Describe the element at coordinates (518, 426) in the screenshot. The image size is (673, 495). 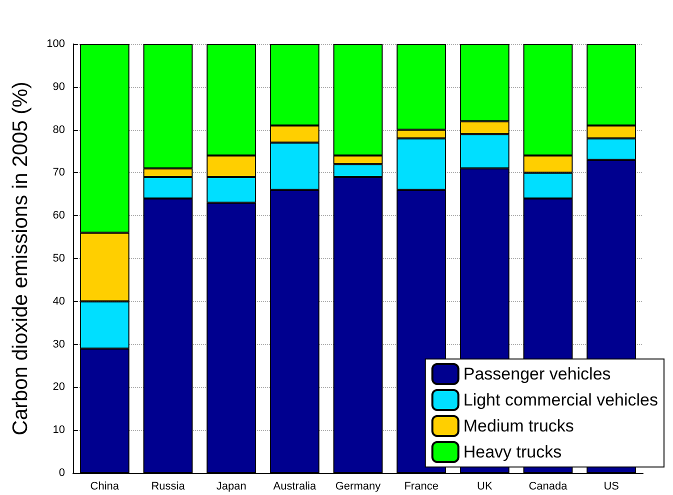
I see `legend-label: Medium trucks` at that location.